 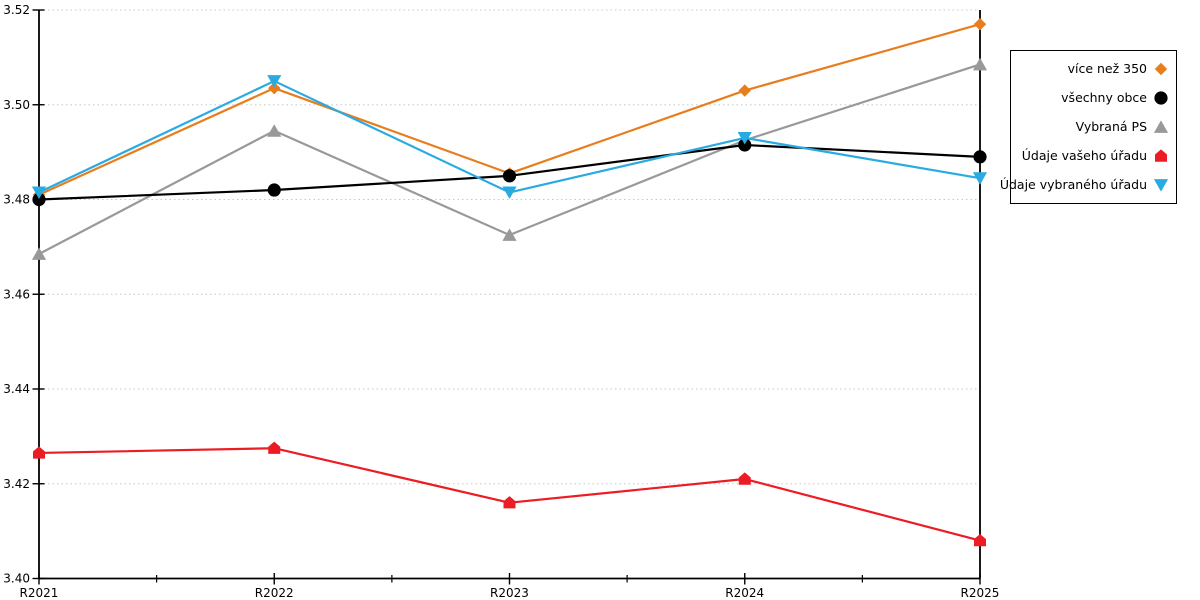 I want to click on triangle-up-icon, so click(x=1161, y=126).